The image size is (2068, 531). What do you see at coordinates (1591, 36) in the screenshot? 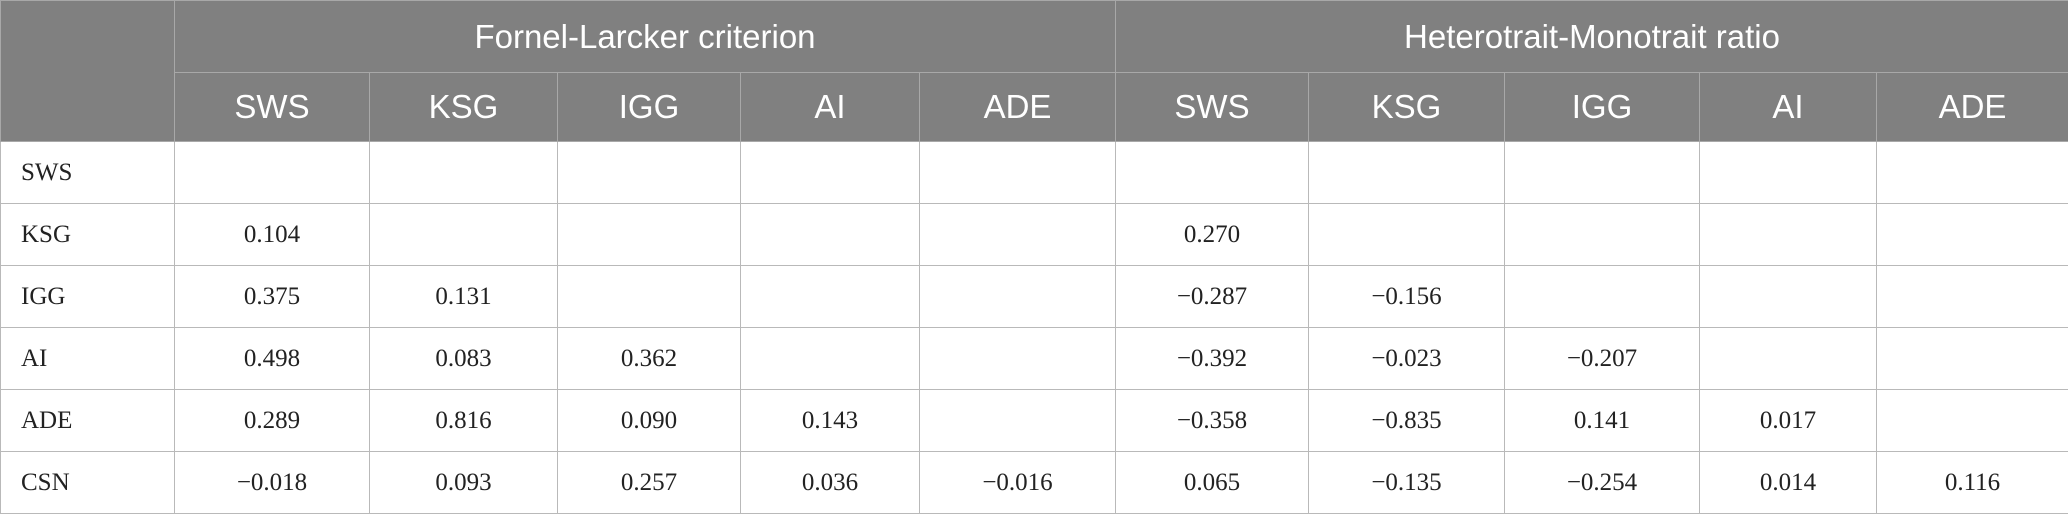
I see `group-header: Heterotrait-Monotrait ratio` at bounding box center [1591, 36].